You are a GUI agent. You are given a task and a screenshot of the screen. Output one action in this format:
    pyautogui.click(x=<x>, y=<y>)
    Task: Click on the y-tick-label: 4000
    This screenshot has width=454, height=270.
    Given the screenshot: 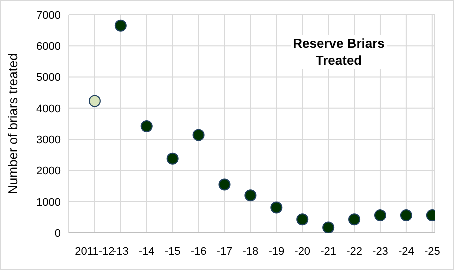 What is the action you would take?
    pyautogui.click(x=48, y=109)
    